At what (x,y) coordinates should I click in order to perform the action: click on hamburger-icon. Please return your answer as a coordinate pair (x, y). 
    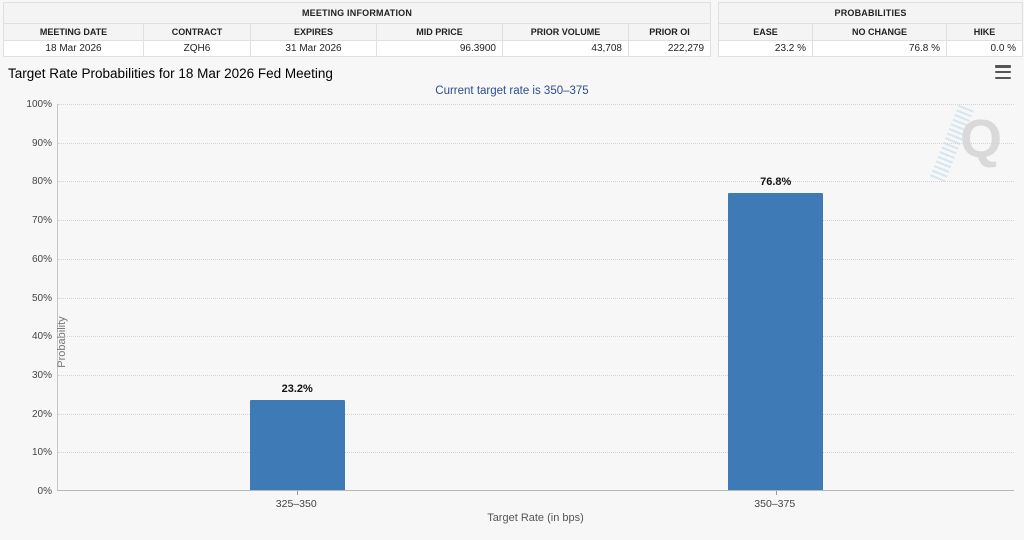
    Looking at the image, I should click on (1003, 72).